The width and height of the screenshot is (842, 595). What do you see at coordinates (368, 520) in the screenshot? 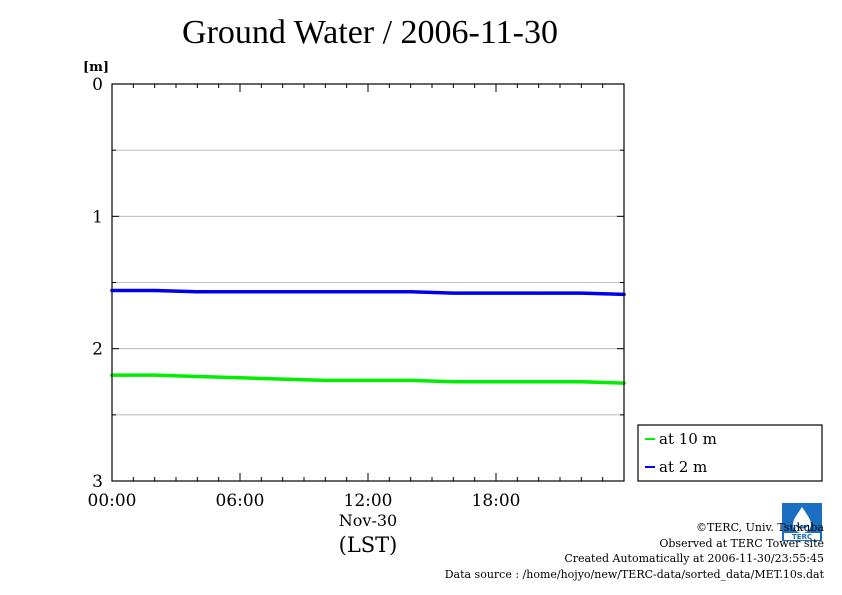
I see `x-date-label: Nov-30` at bounding box center [368, 520].